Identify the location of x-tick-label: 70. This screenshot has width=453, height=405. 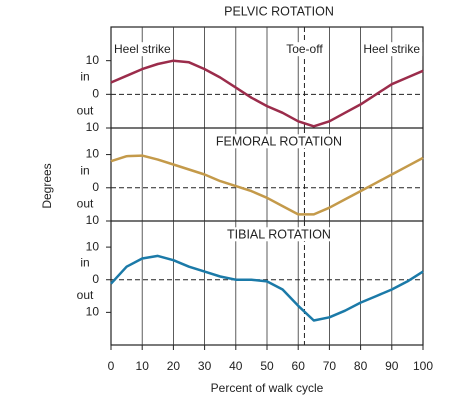
(330, 366).